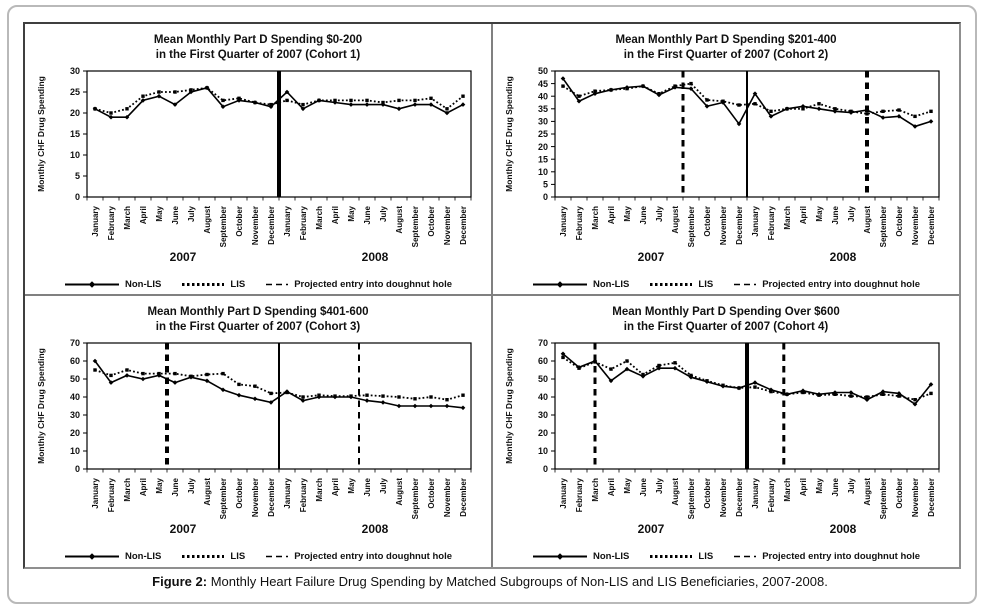  I want to click on chart-title-line1: Mean Monthly Part D Spending $401-600, so click(258, 312).